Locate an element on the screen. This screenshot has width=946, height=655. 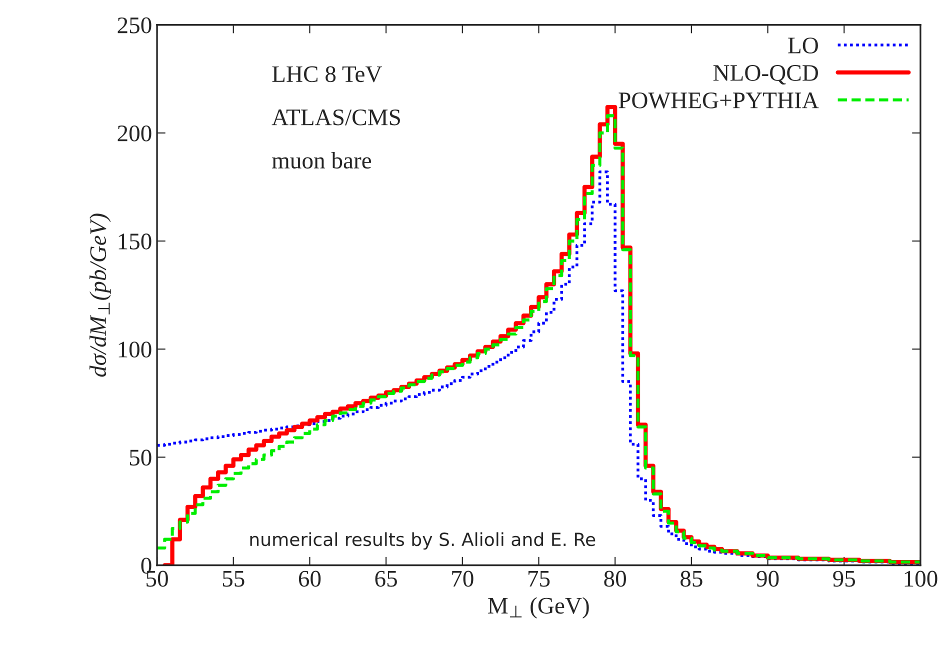
y-tick-label: 100 is located at coordinates (135, 350).